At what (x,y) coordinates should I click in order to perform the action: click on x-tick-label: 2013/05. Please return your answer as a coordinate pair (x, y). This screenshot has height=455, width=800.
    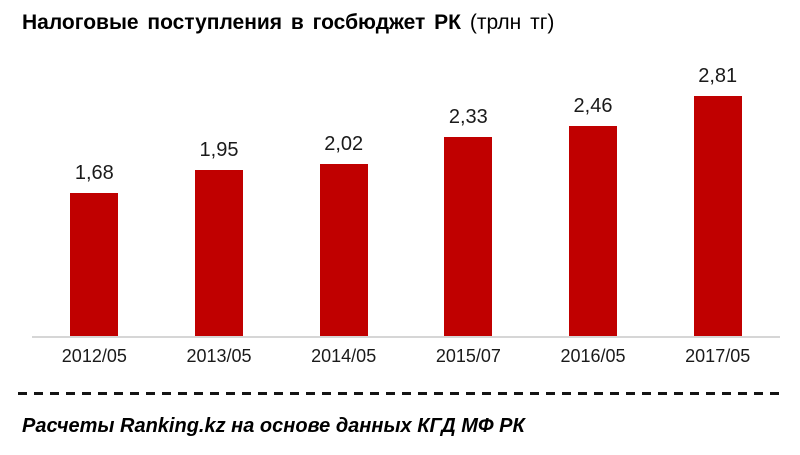
    Looking at the image, I should click on (219, 356).